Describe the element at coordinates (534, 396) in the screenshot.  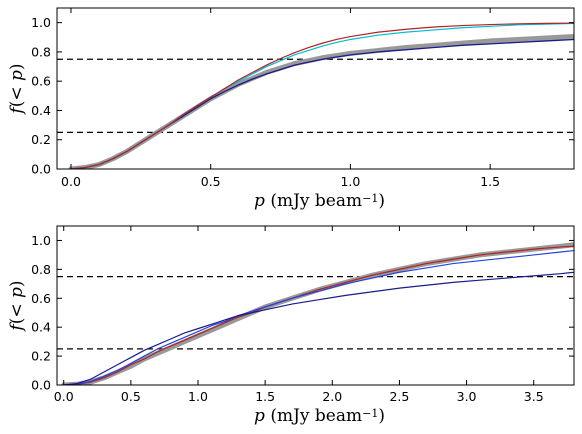
I see `x-tick-label: 3.5` at that location.